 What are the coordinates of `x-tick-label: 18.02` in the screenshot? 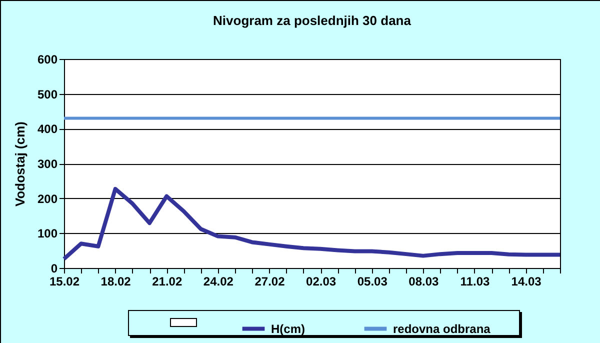 It's located at (116, 281).